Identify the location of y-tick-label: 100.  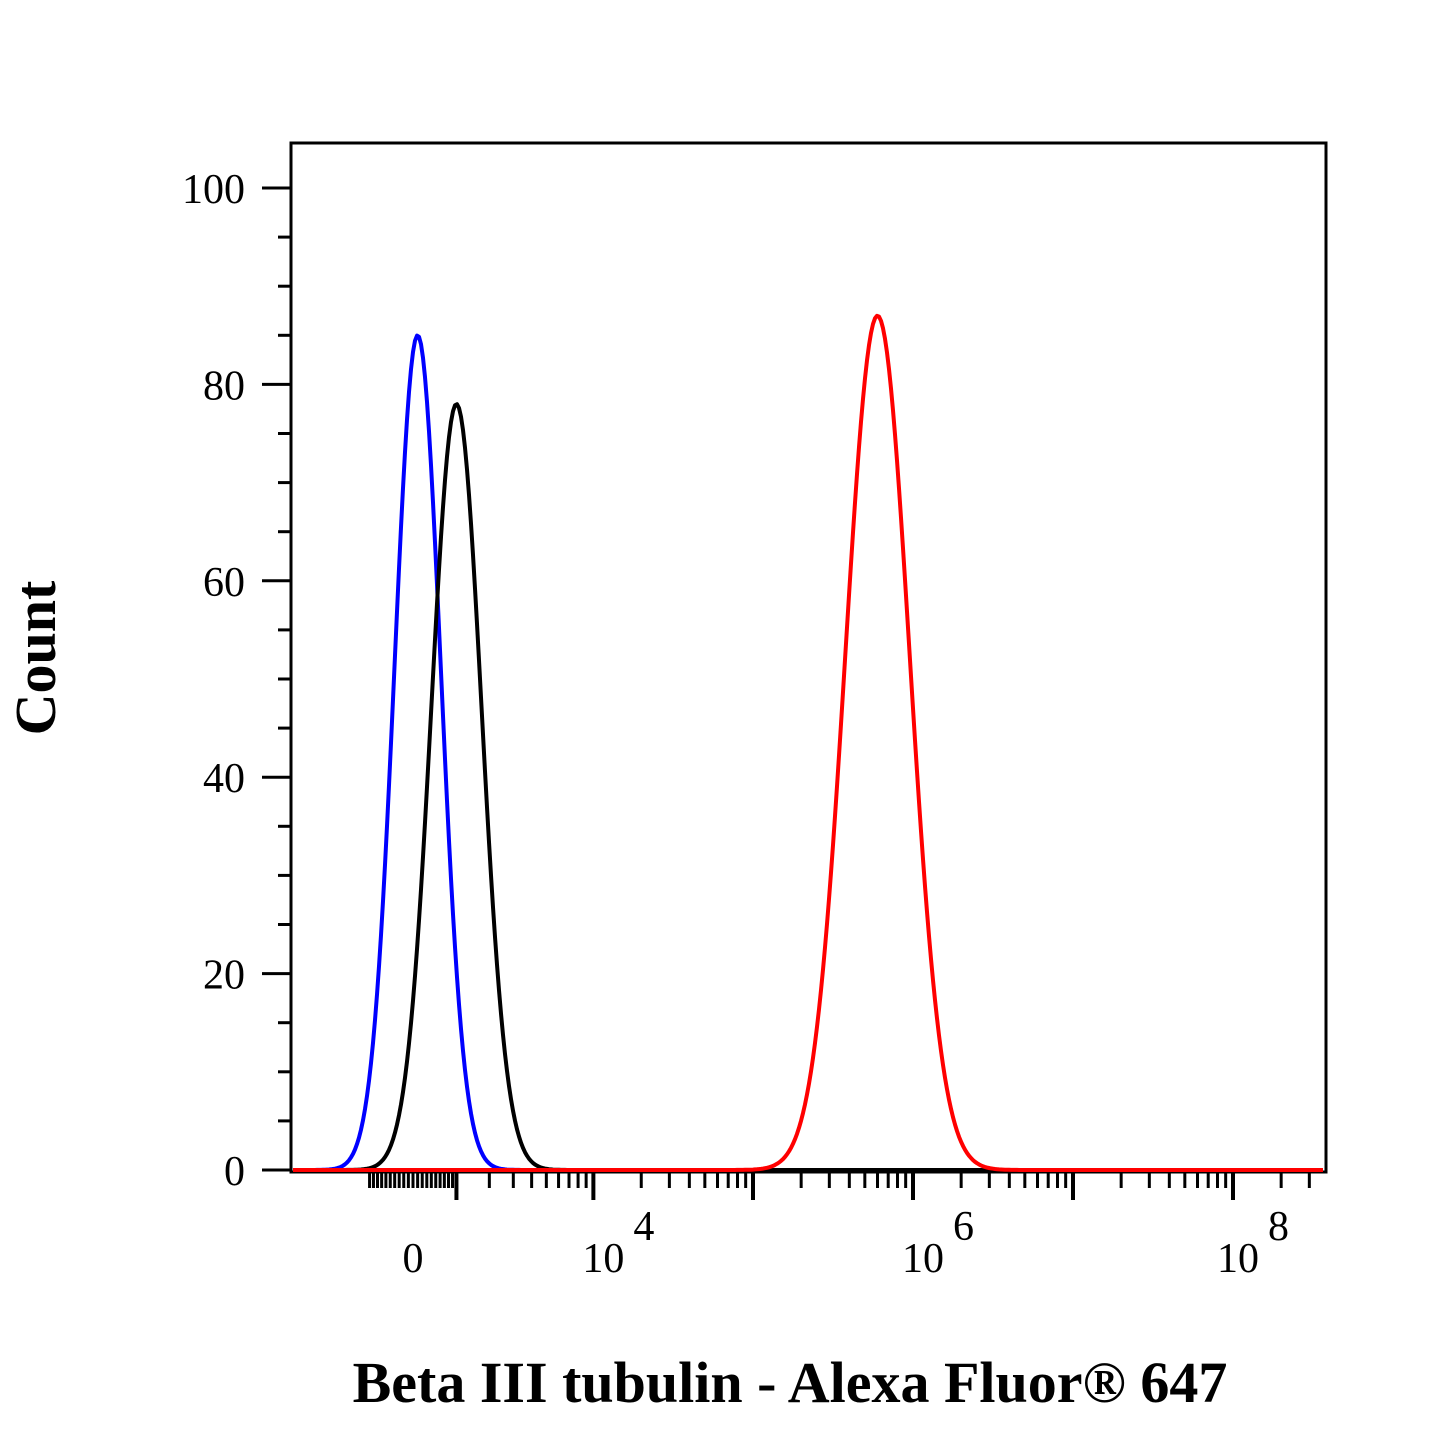
(213, 190).